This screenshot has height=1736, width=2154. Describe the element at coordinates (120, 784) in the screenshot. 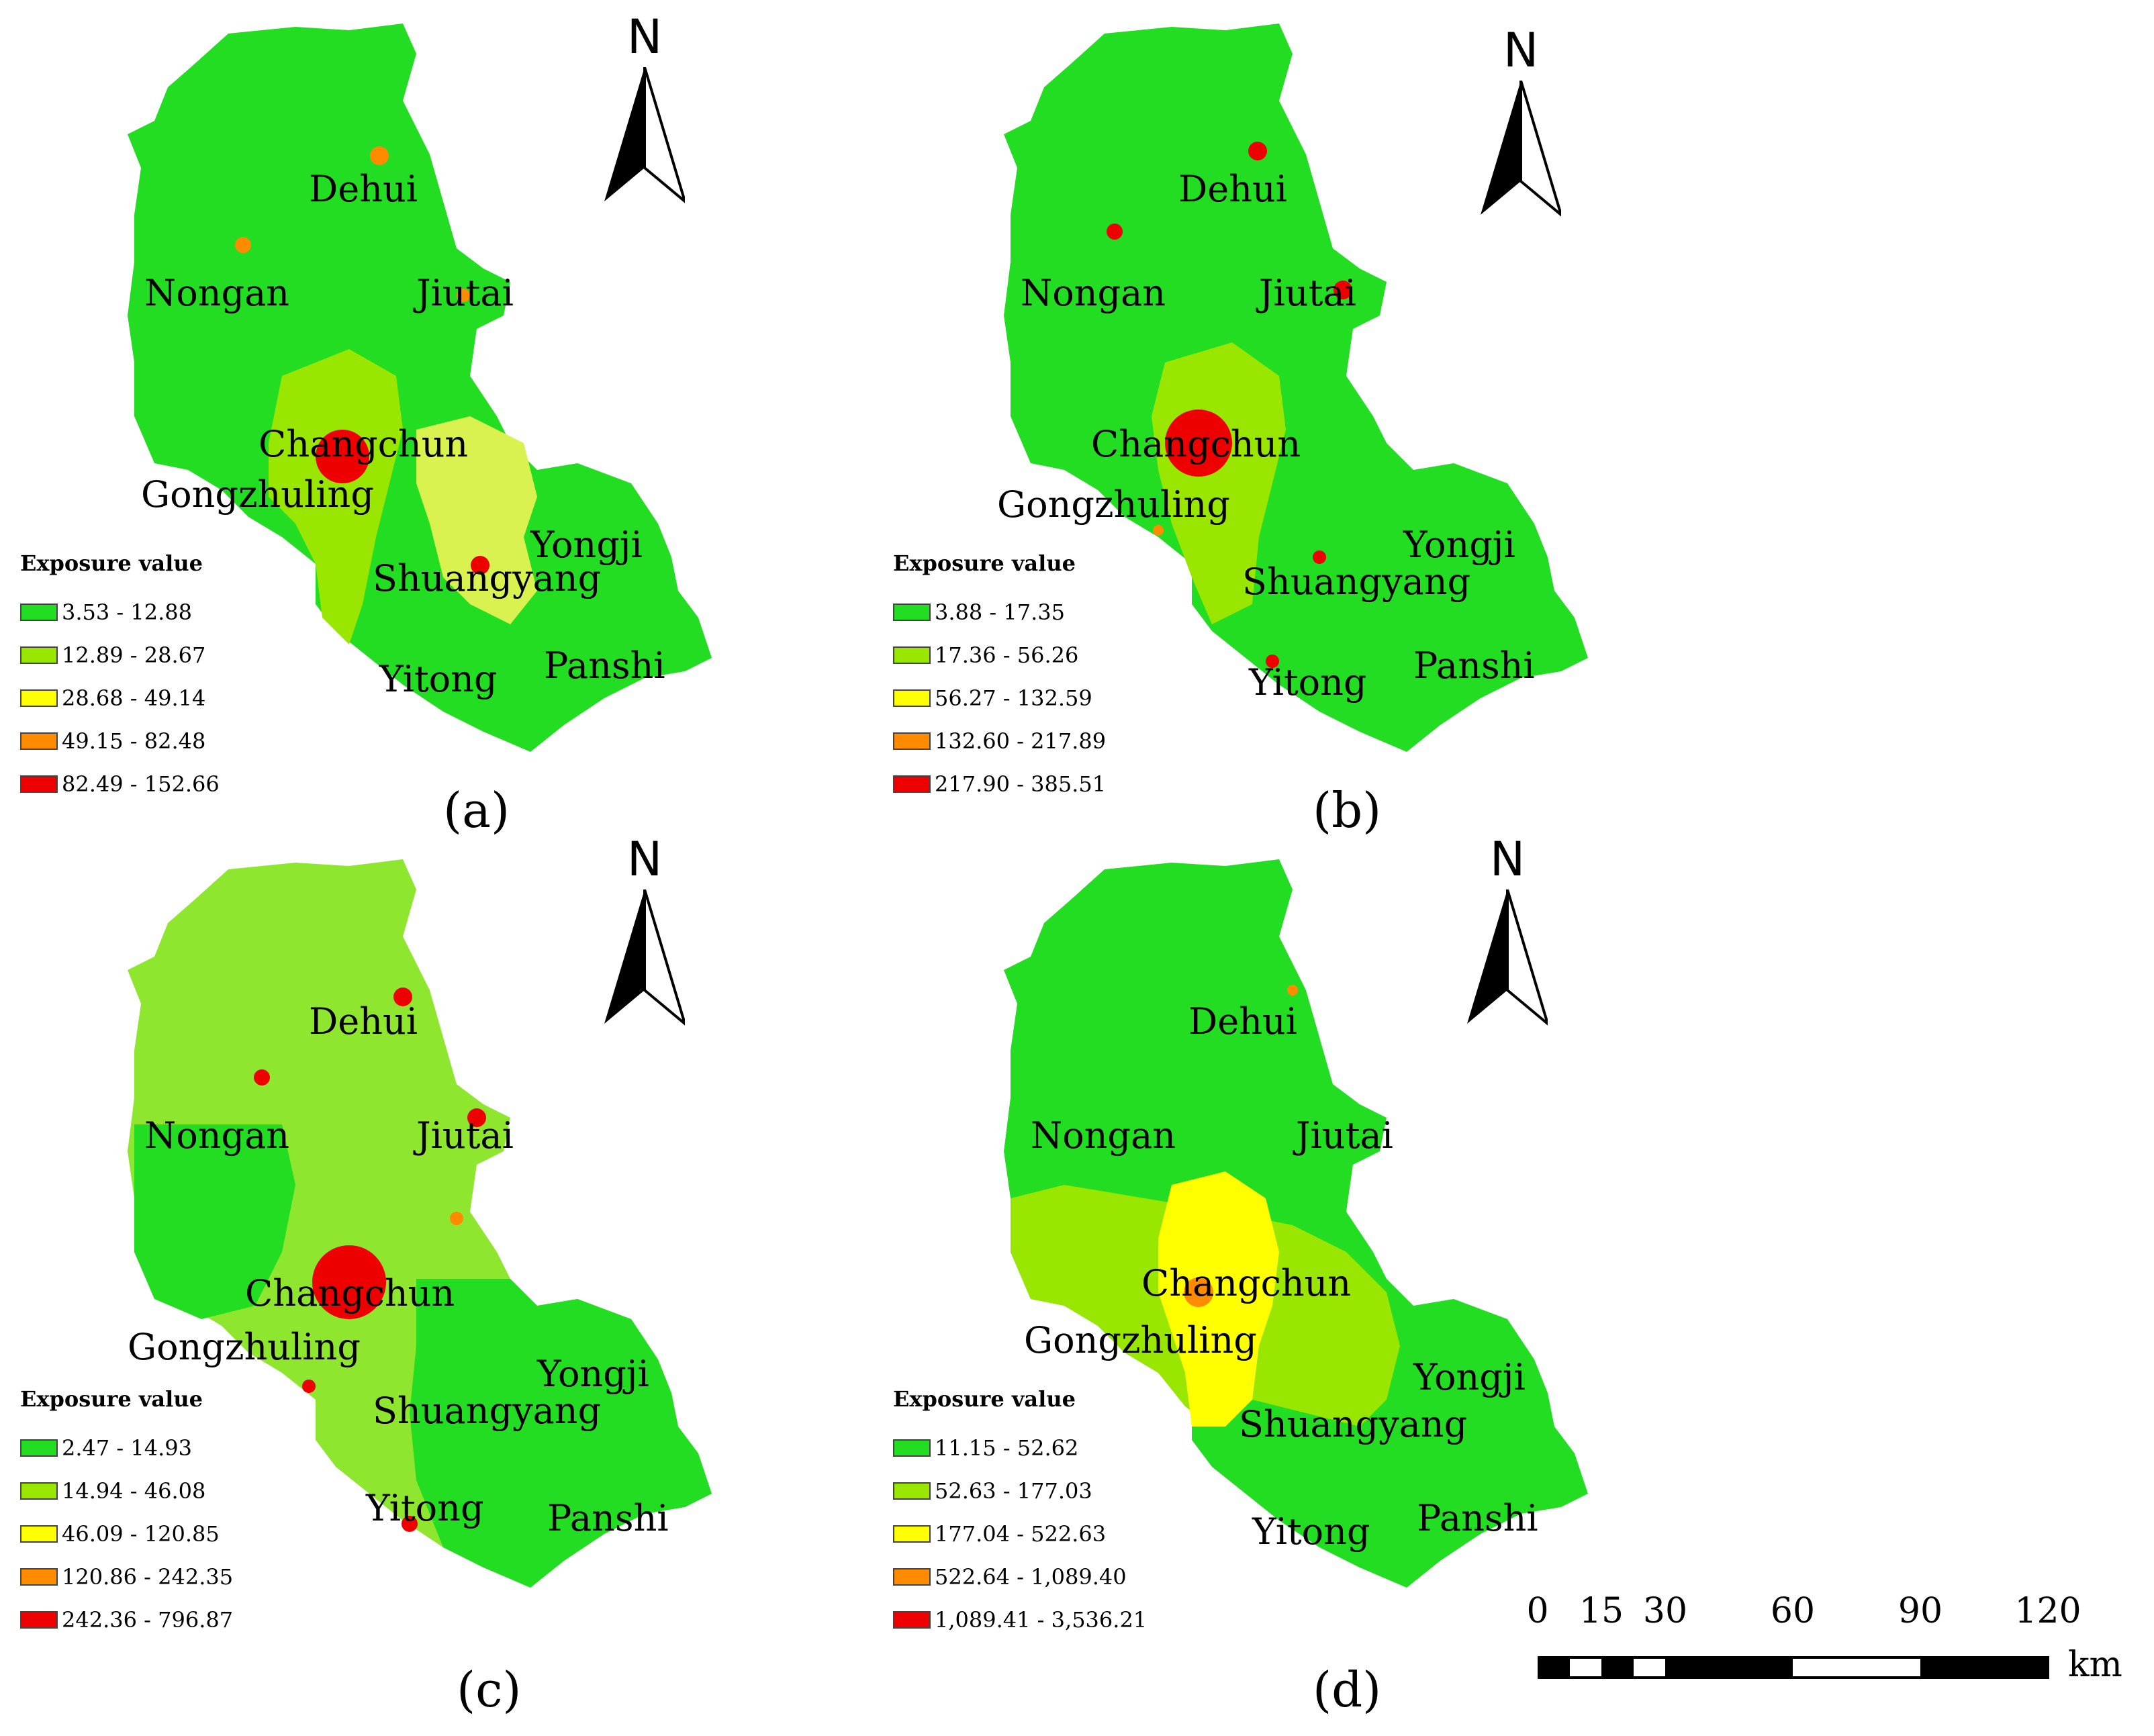

I see `legend-row: 82.49 - 152.66` at that location.